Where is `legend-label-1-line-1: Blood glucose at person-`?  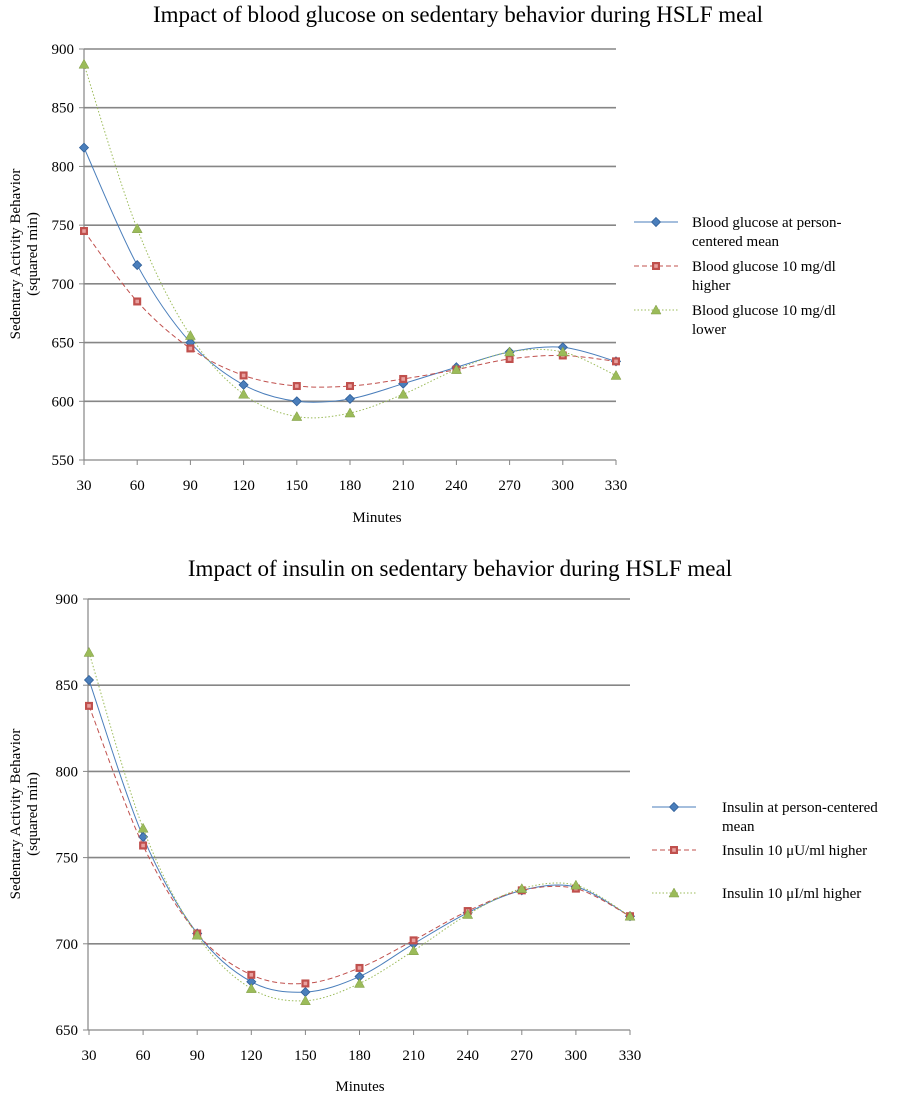 legend-label-1-line-1: Blood glucose at person- is located at coordinates (767, 223).